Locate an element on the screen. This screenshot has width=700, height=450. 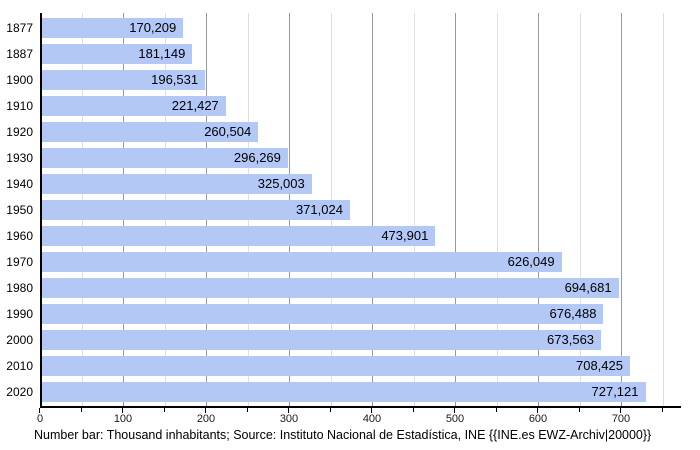
bar-1990: 676,488 is located at coordinates (323, 314).